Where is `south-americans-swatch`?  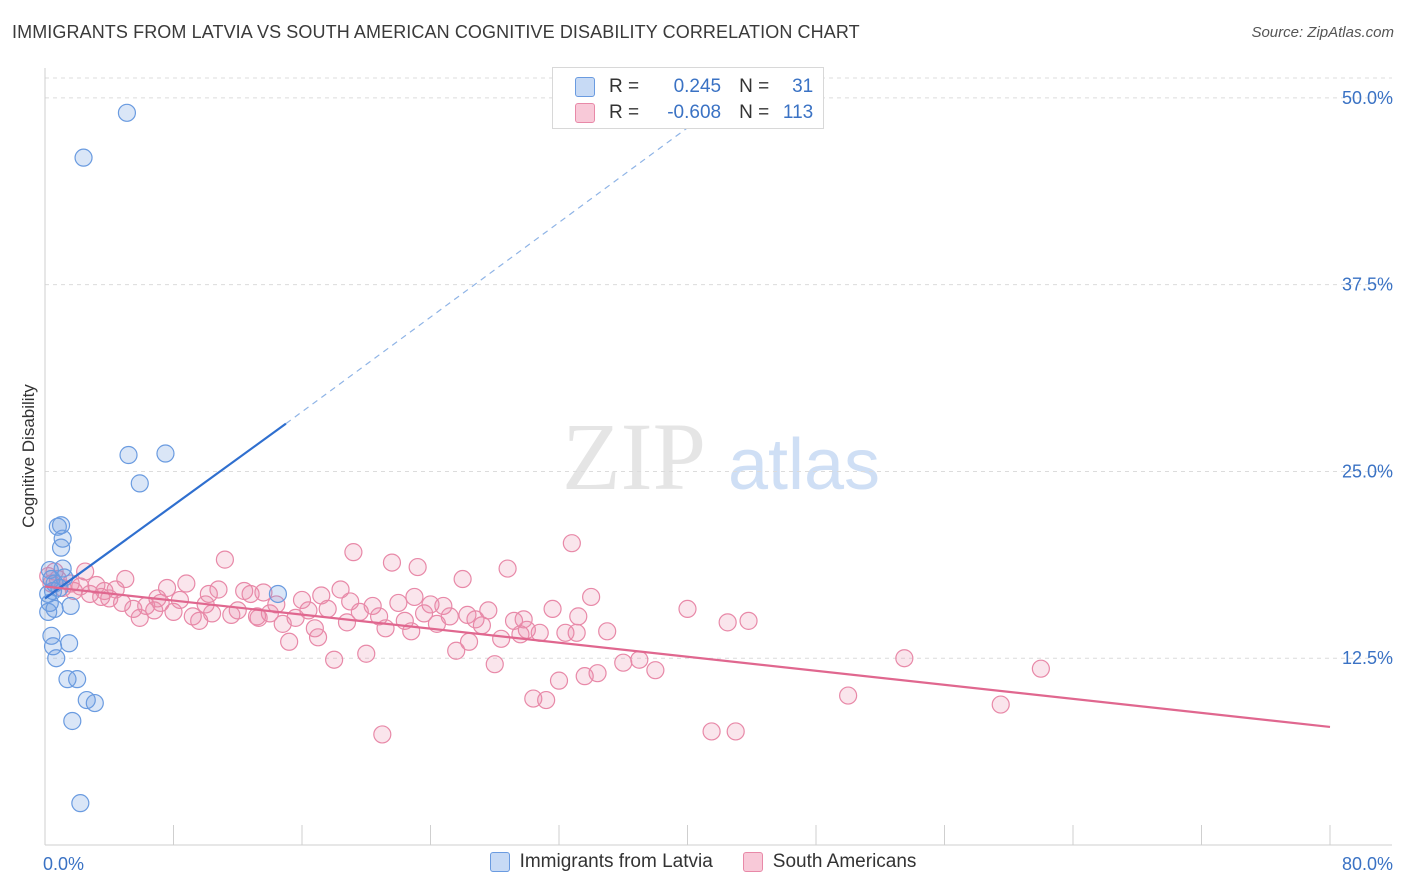 south-americans-swatch is located at coordinates (585, 113).